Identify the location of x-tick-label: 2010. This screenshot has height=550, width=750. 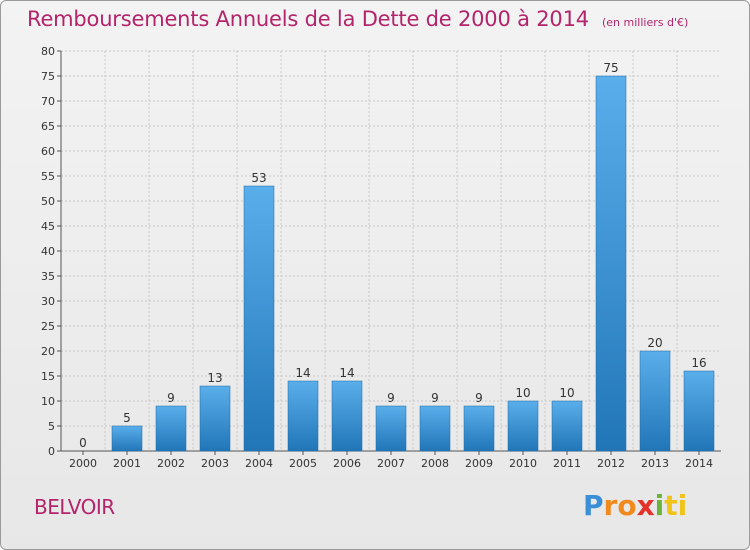
(523, 463).